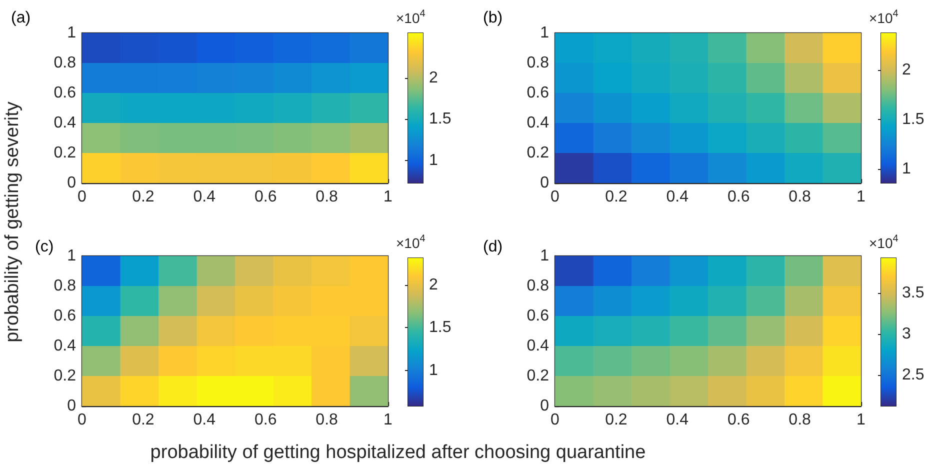 This screenshot has width=944, height=468. What do you see at coordinates (13, 222) in the screenshot?
I see `y-axis-title: probability of getting severity` at bounding box center [13, 222].